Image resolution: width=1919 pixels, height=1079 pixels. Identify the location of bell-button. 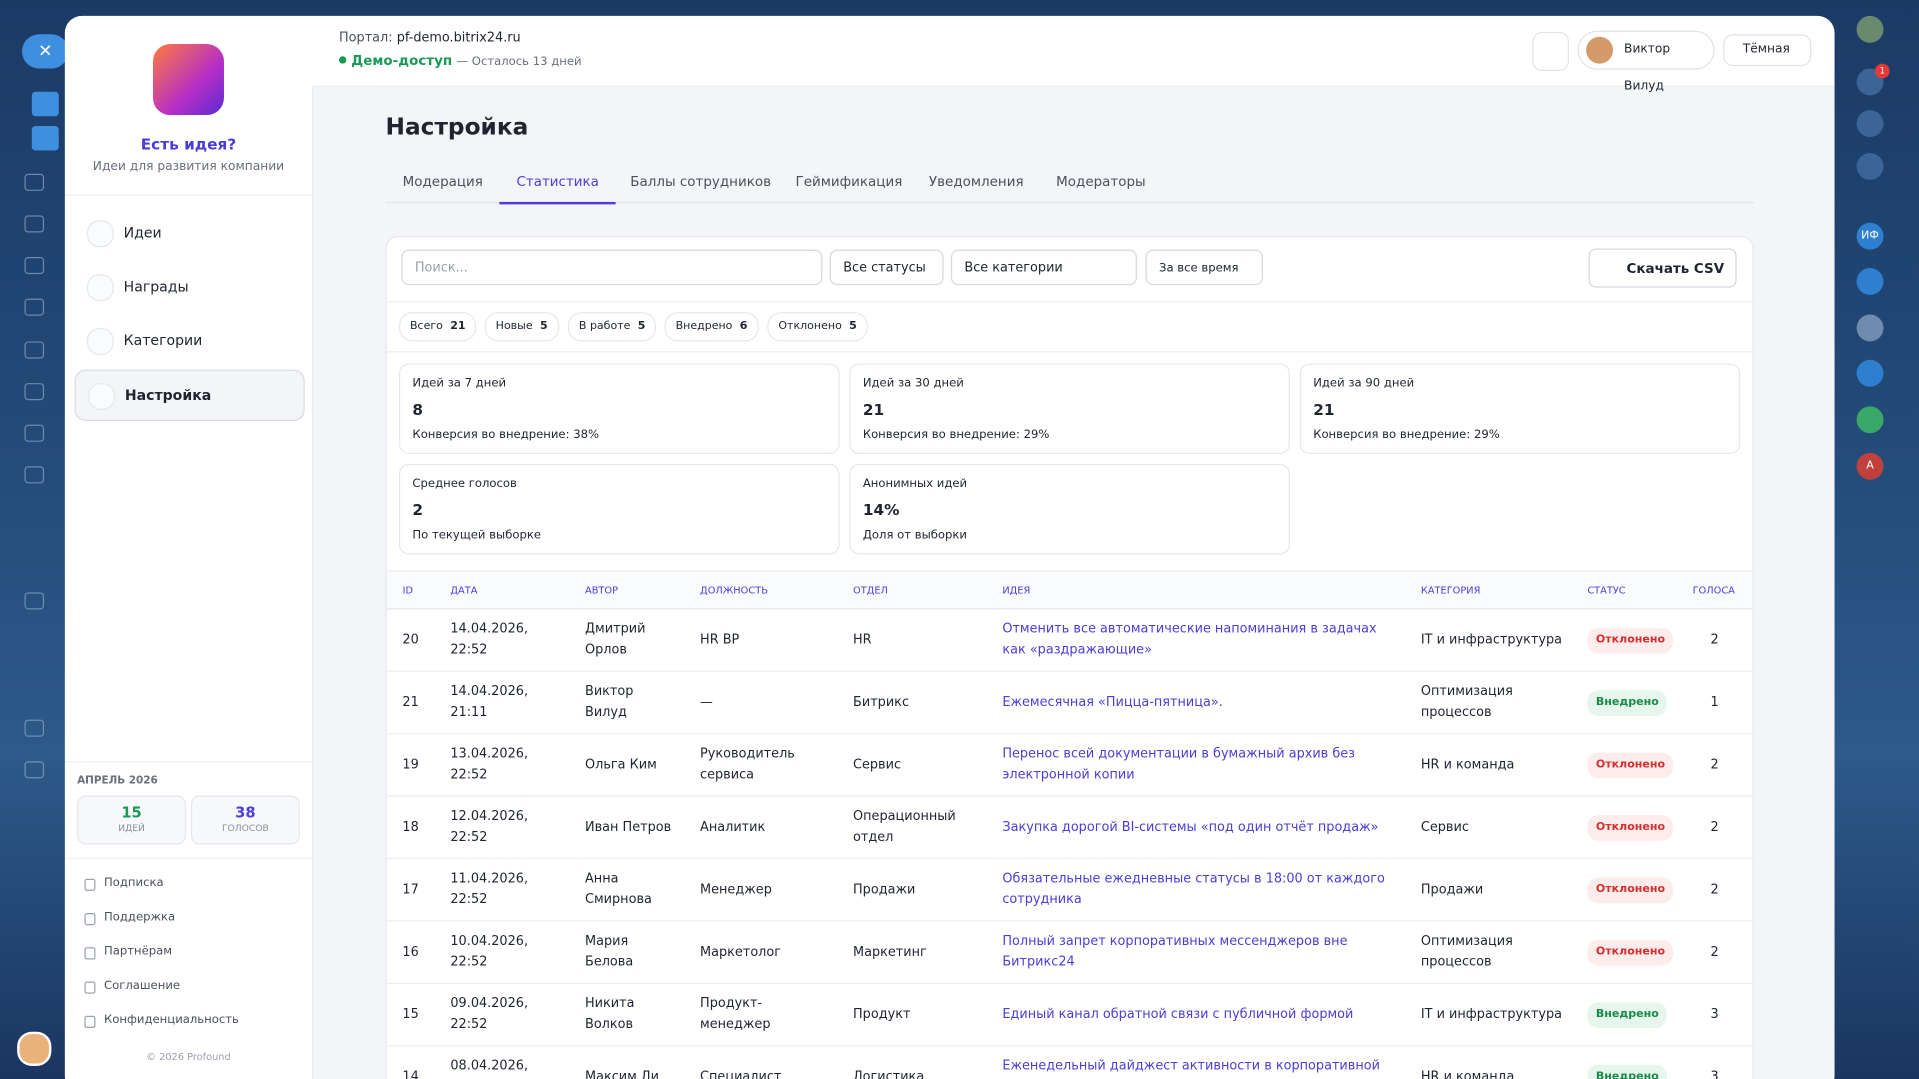
(1550, 51).